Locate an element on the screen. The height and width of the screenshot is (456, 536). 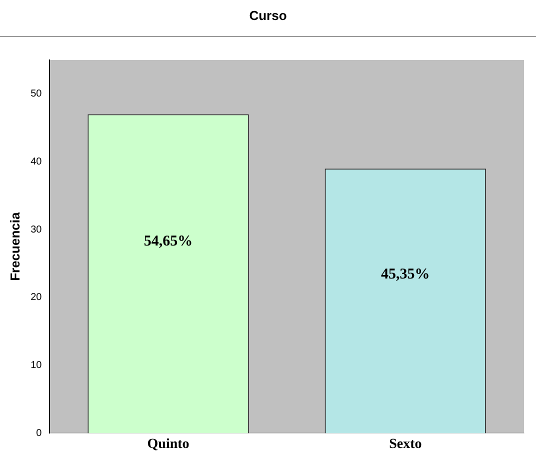
y-tick-label: 30 is located at coordinates (36, 230).